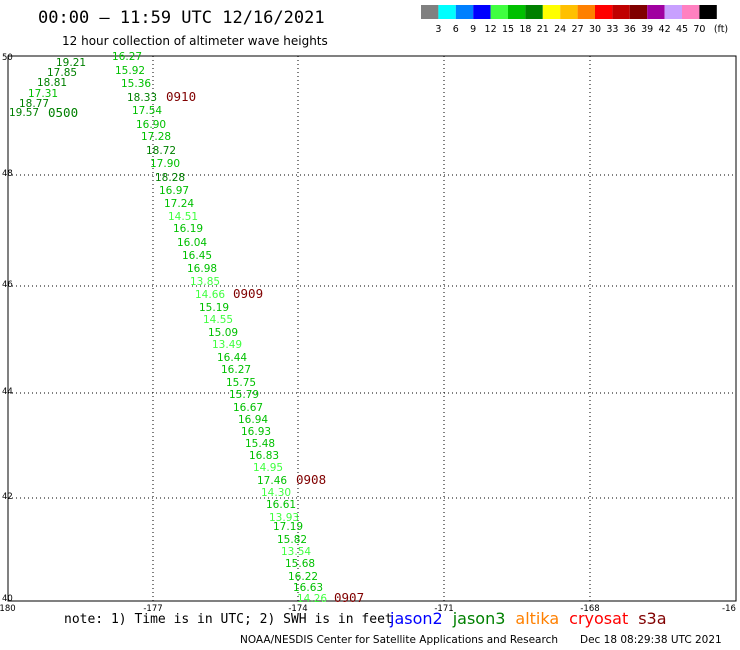 The height and width of the screenshot is (650, 740). I want to click on scale-label: 18, so click(525, 29).